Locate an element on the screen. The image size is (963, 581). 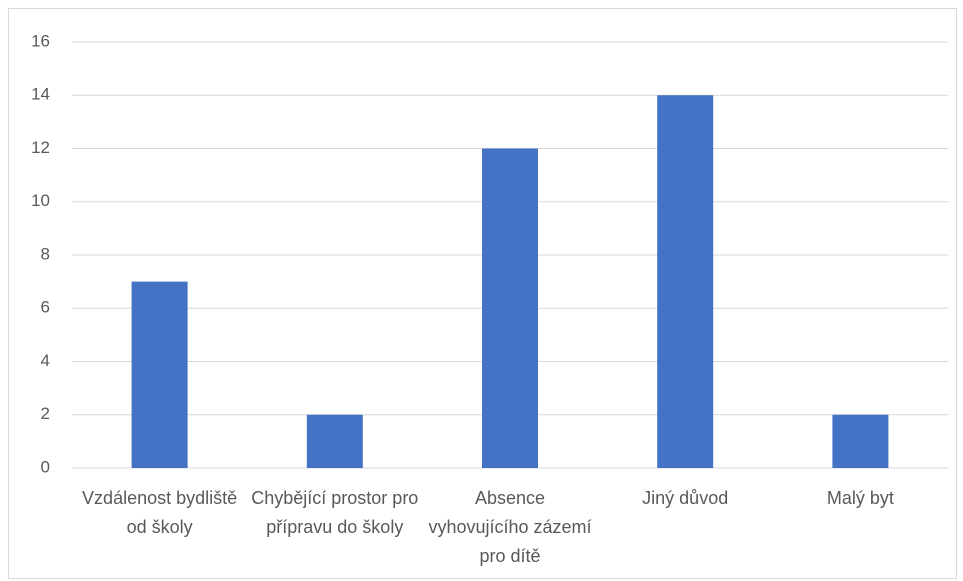
y-tick-label: 8 is located at coordinates (45, 253).